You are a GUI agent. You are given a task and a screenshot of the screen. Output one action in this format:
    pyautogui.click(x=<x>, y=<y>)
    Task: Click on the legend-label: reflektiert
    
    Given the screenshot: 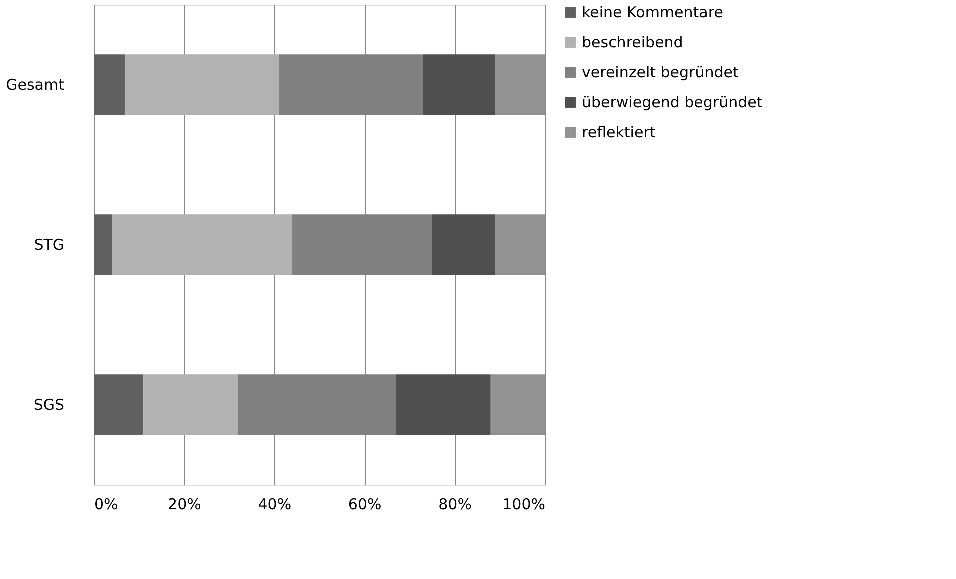 What is the action you would take?
    pyautogui.click(x=619, y=133)
    